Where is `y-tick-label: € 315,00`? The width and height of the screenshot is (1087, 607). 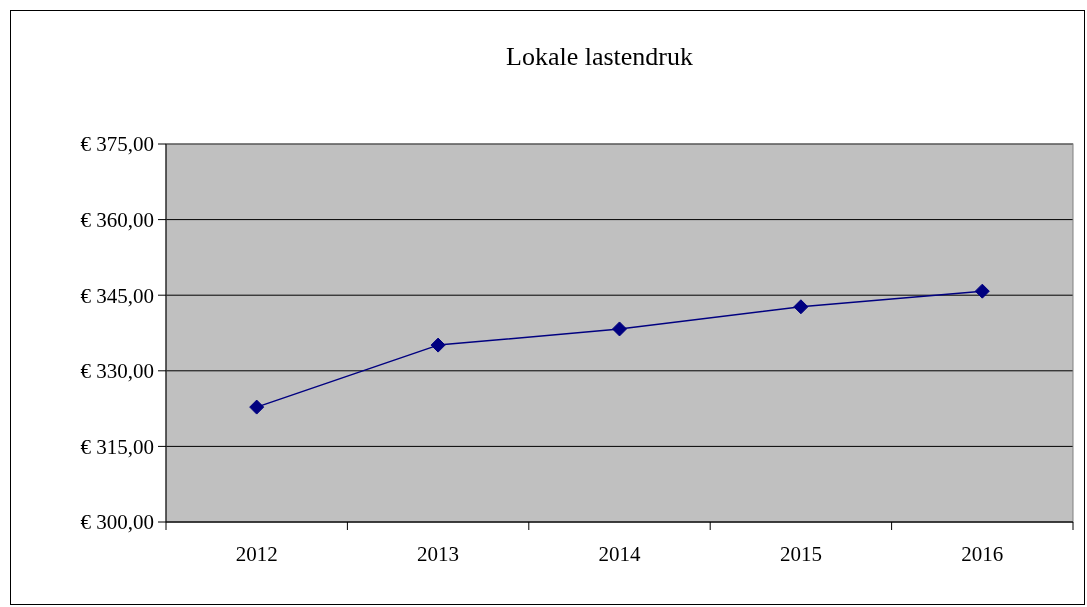
y-tick-label: € 315,00 is located at coordinates (117, 446).